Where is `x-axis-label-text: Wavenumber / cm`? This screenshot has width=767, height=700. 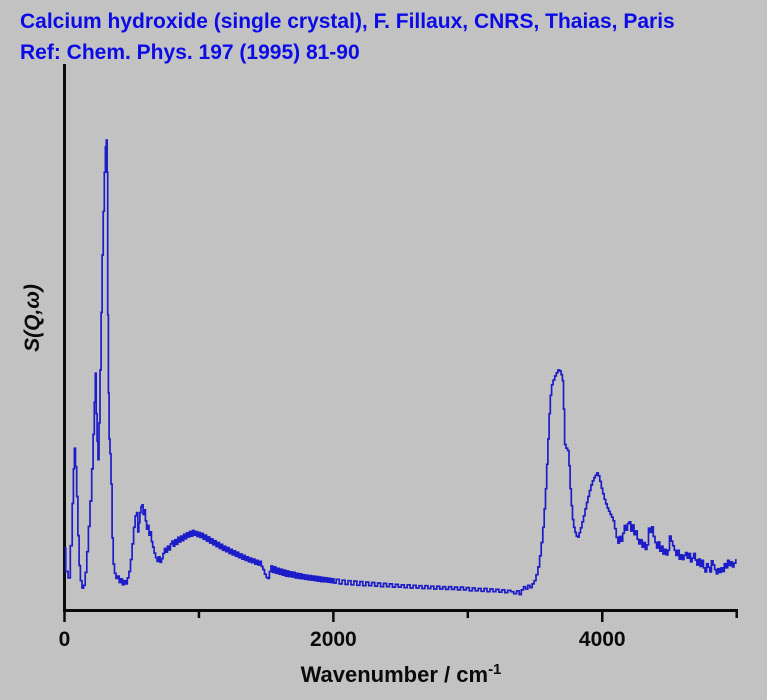 x-axis-label-text: Wavenumber / cm is located at coordinates (394, 674).